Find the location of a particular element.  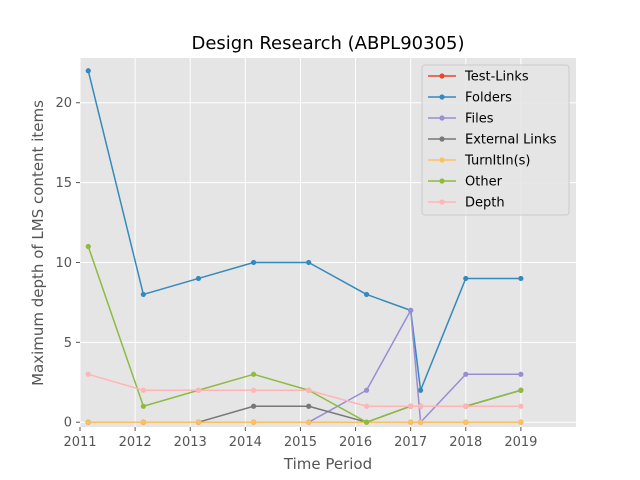

legend-item-files: Files is located at coordinates (461, 119).